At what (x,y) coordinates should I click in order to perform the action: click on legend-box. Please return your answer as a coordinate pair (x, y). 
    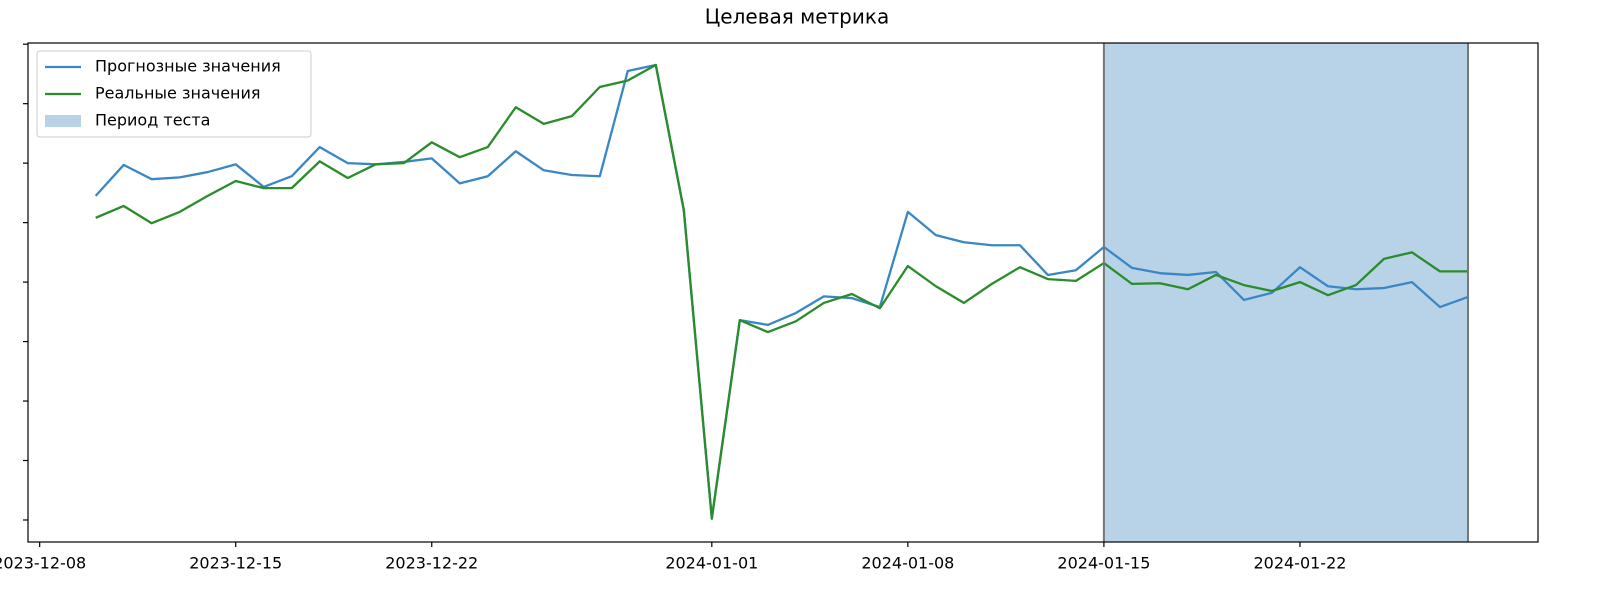
    Looking at the image, I should click on (174, 94).